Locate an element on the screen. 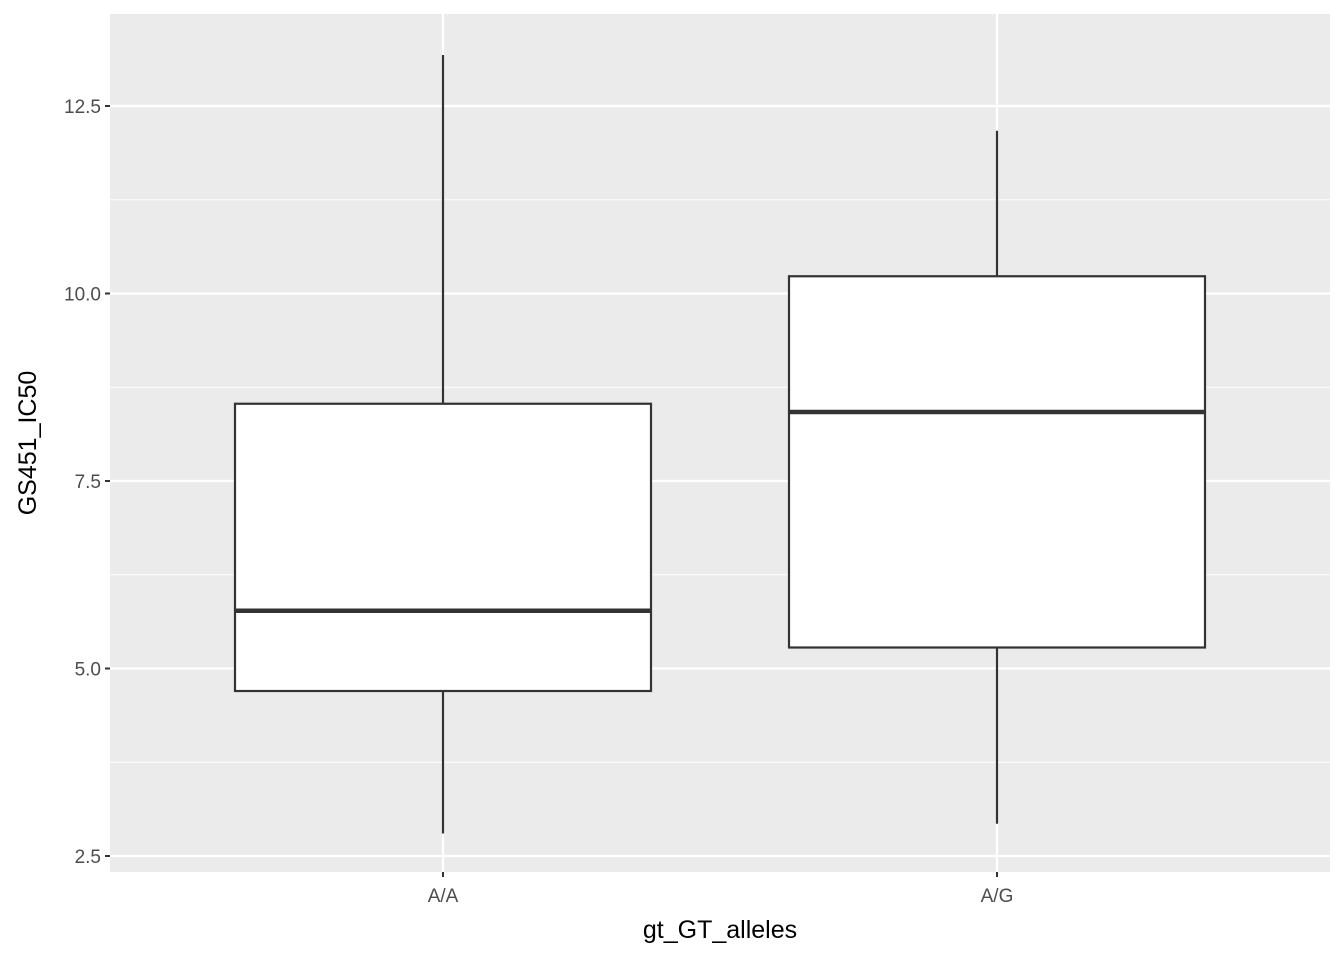  x-axis: A/A A/G is located at coordinates (721, 889).